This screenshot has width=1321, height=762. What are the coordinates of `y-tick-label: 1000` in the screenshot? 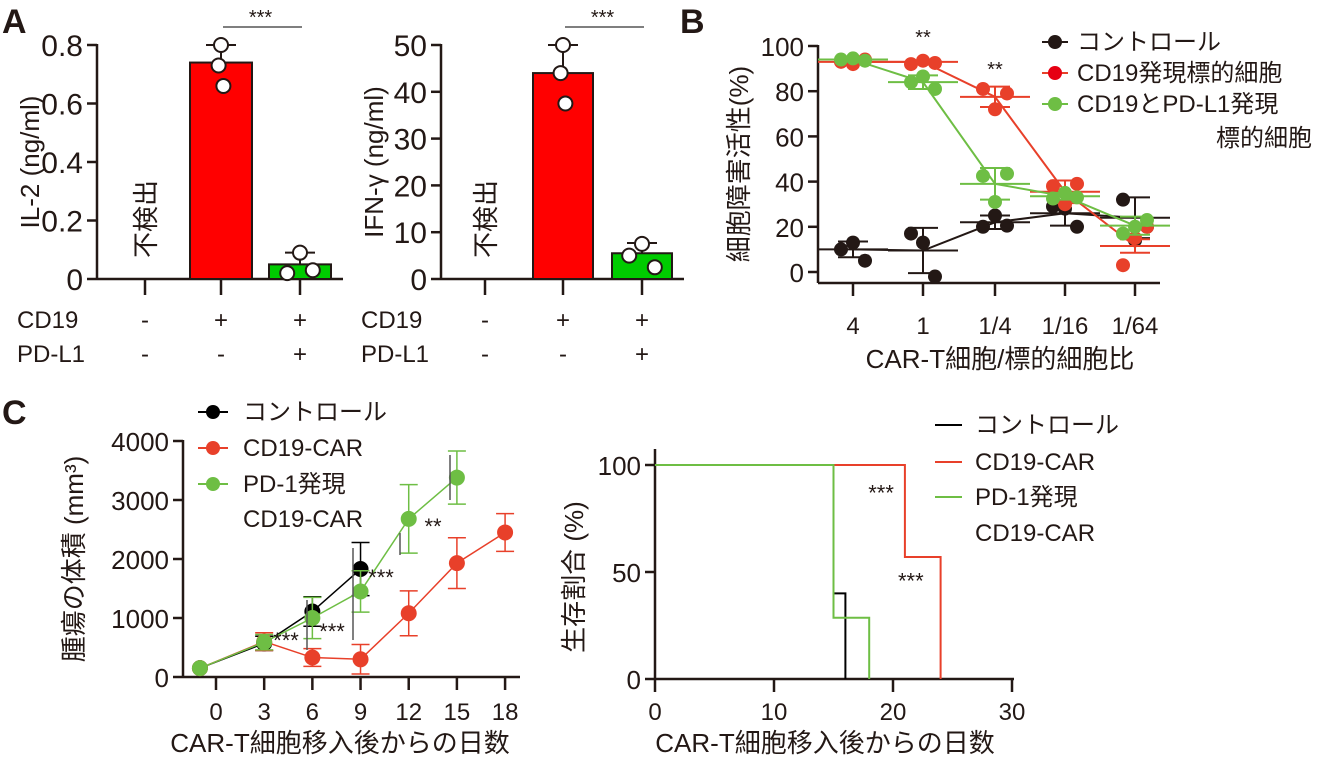 It's located at (140, 619).